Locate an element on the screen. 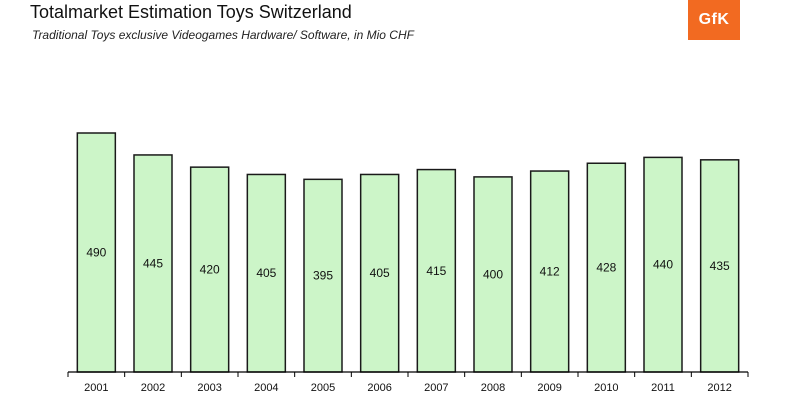 Image resolution: width=800 pixels, height=400 pixels. bar-2007 is located at coordinates (436, 270).